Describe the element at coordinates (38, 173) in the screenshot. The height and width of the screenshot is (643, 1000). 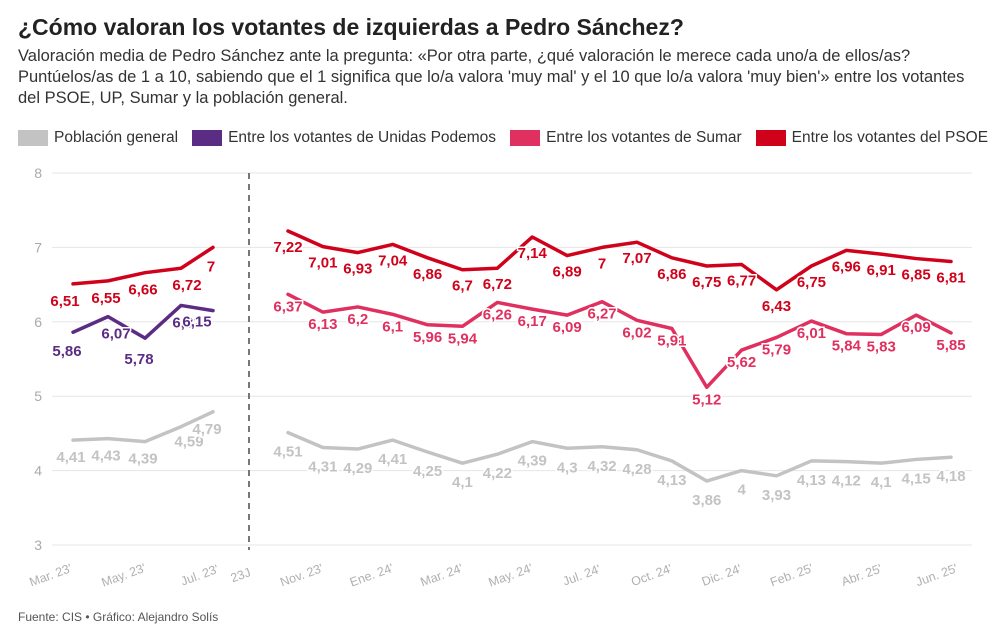
I see `y-tick-label: 8` at that location.